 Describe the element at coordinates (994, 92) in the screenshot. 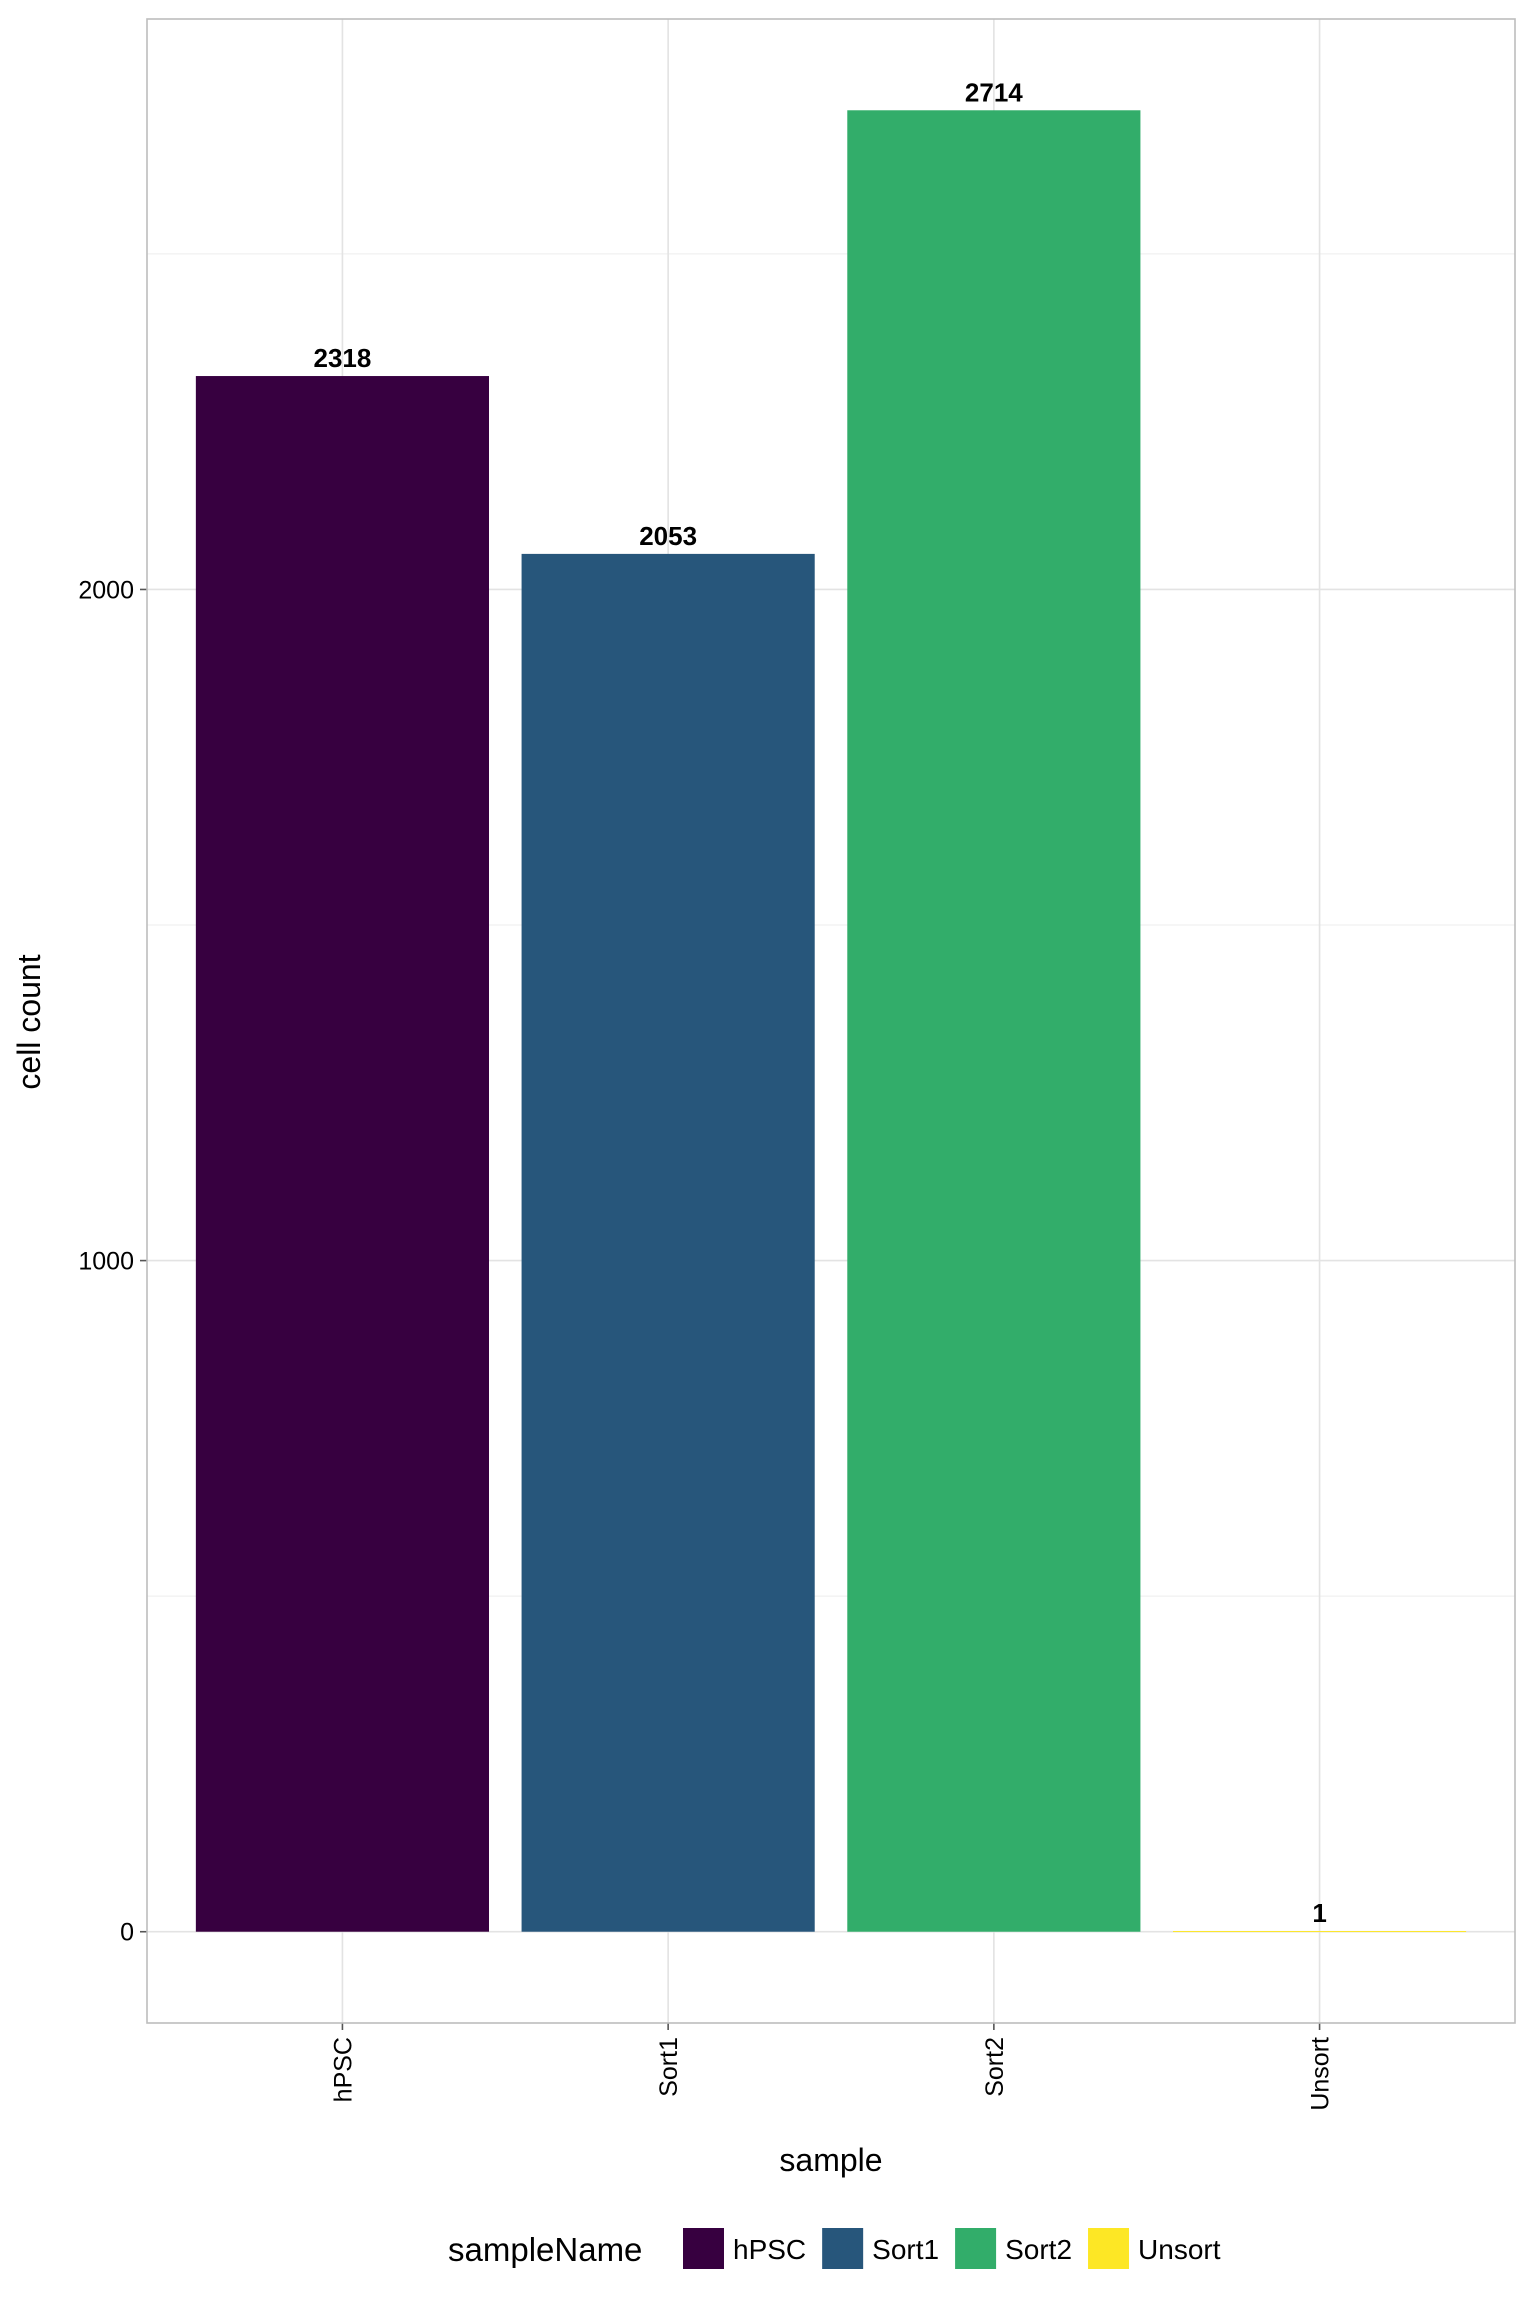

I see `value-label: 2714` at that location.